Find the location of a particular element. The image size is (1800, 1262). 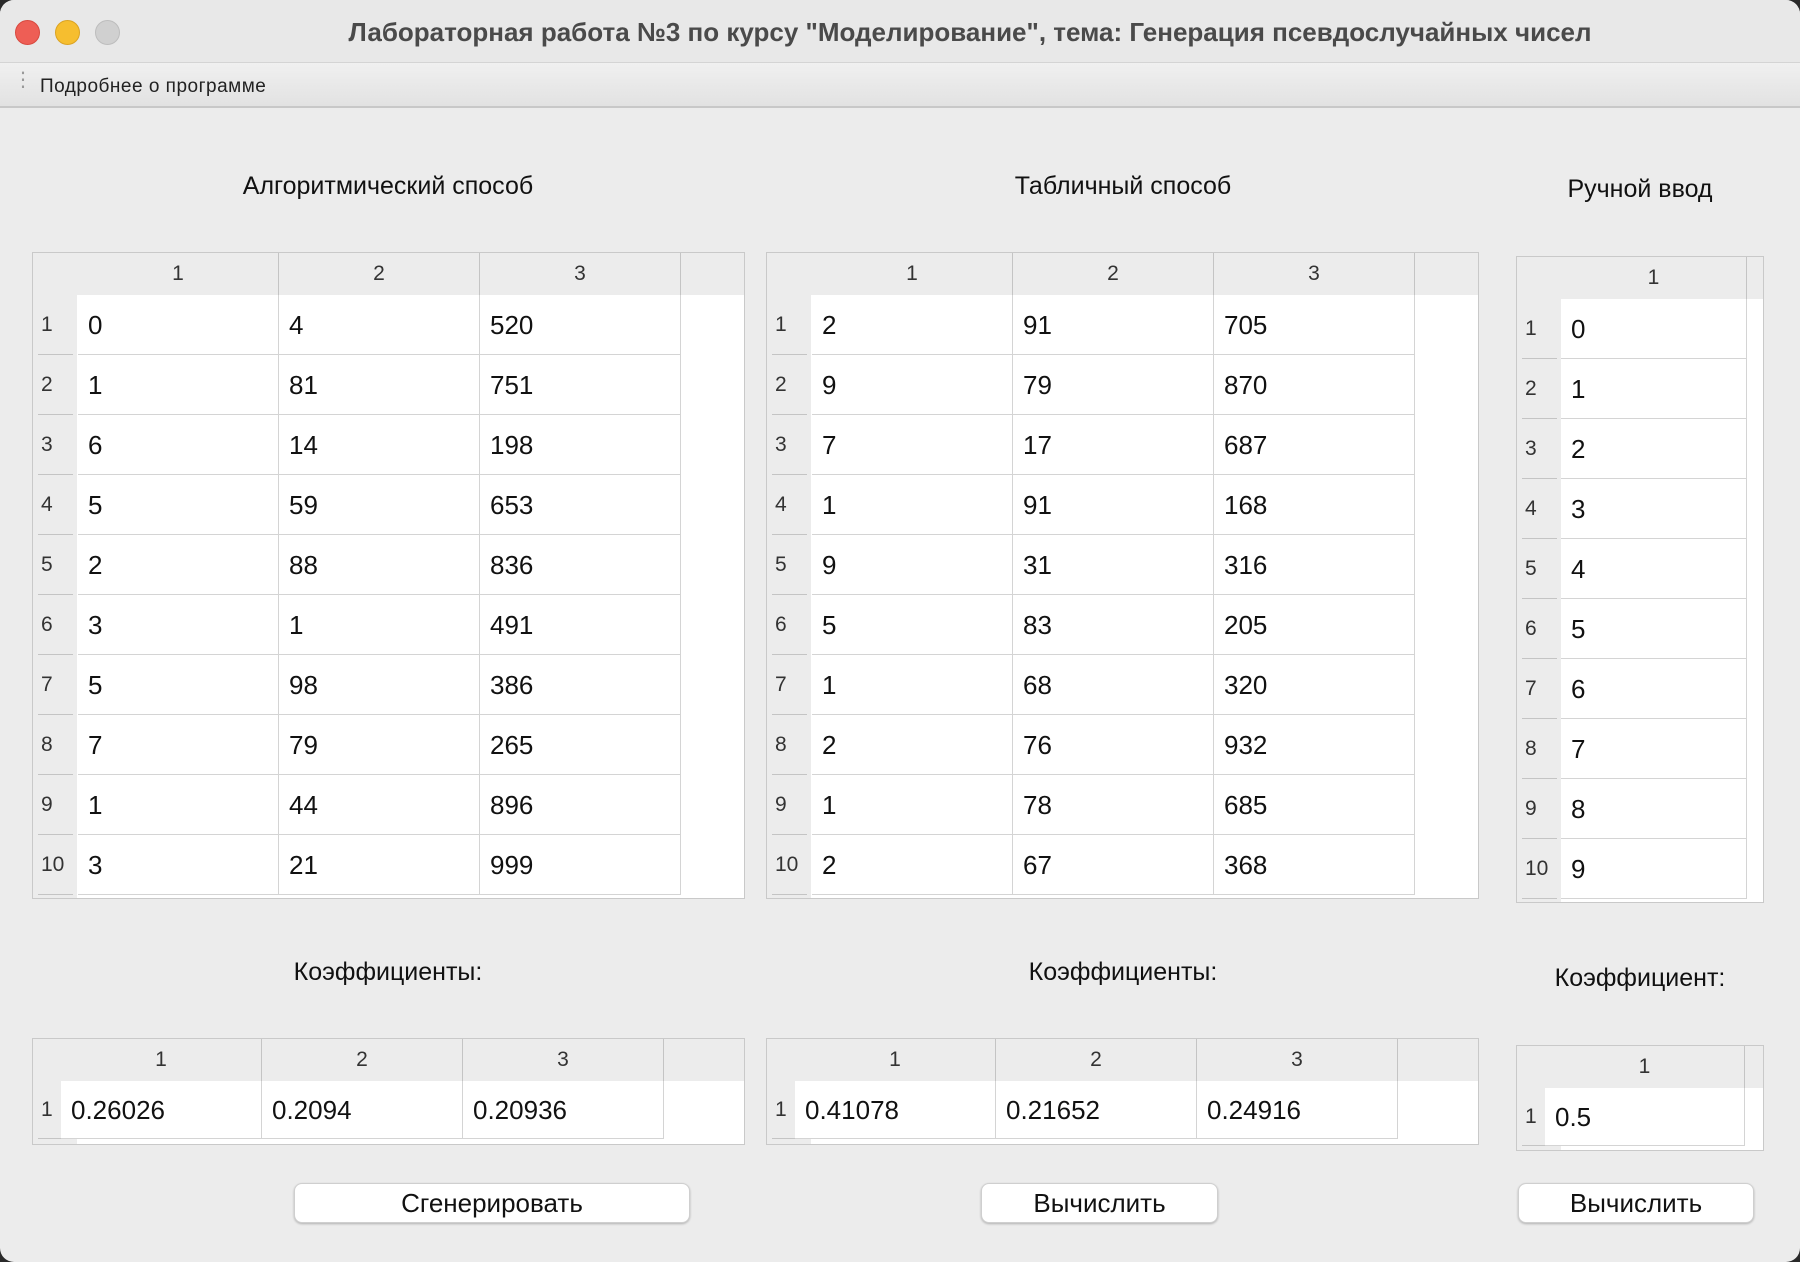

table-cell: 520 is located at coordinates (580, 325).